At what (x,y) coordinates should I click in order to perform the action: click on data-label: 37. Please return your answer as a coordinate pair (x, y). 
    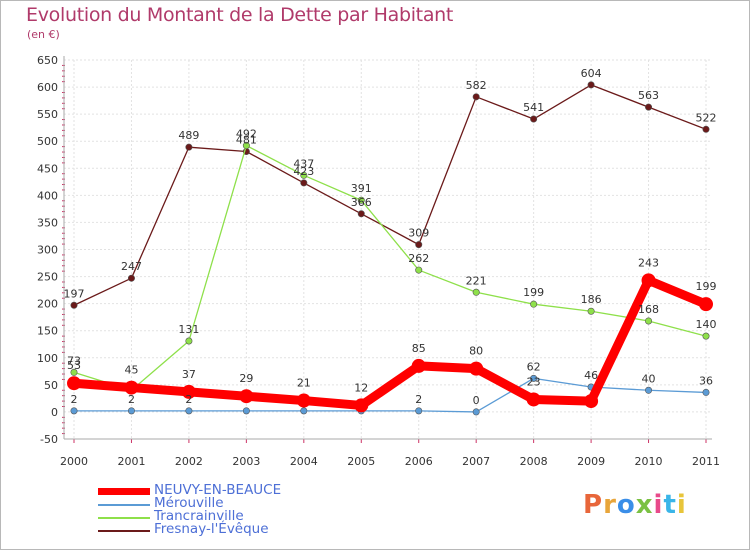
    Looking at the image, I should click on (189, 374).